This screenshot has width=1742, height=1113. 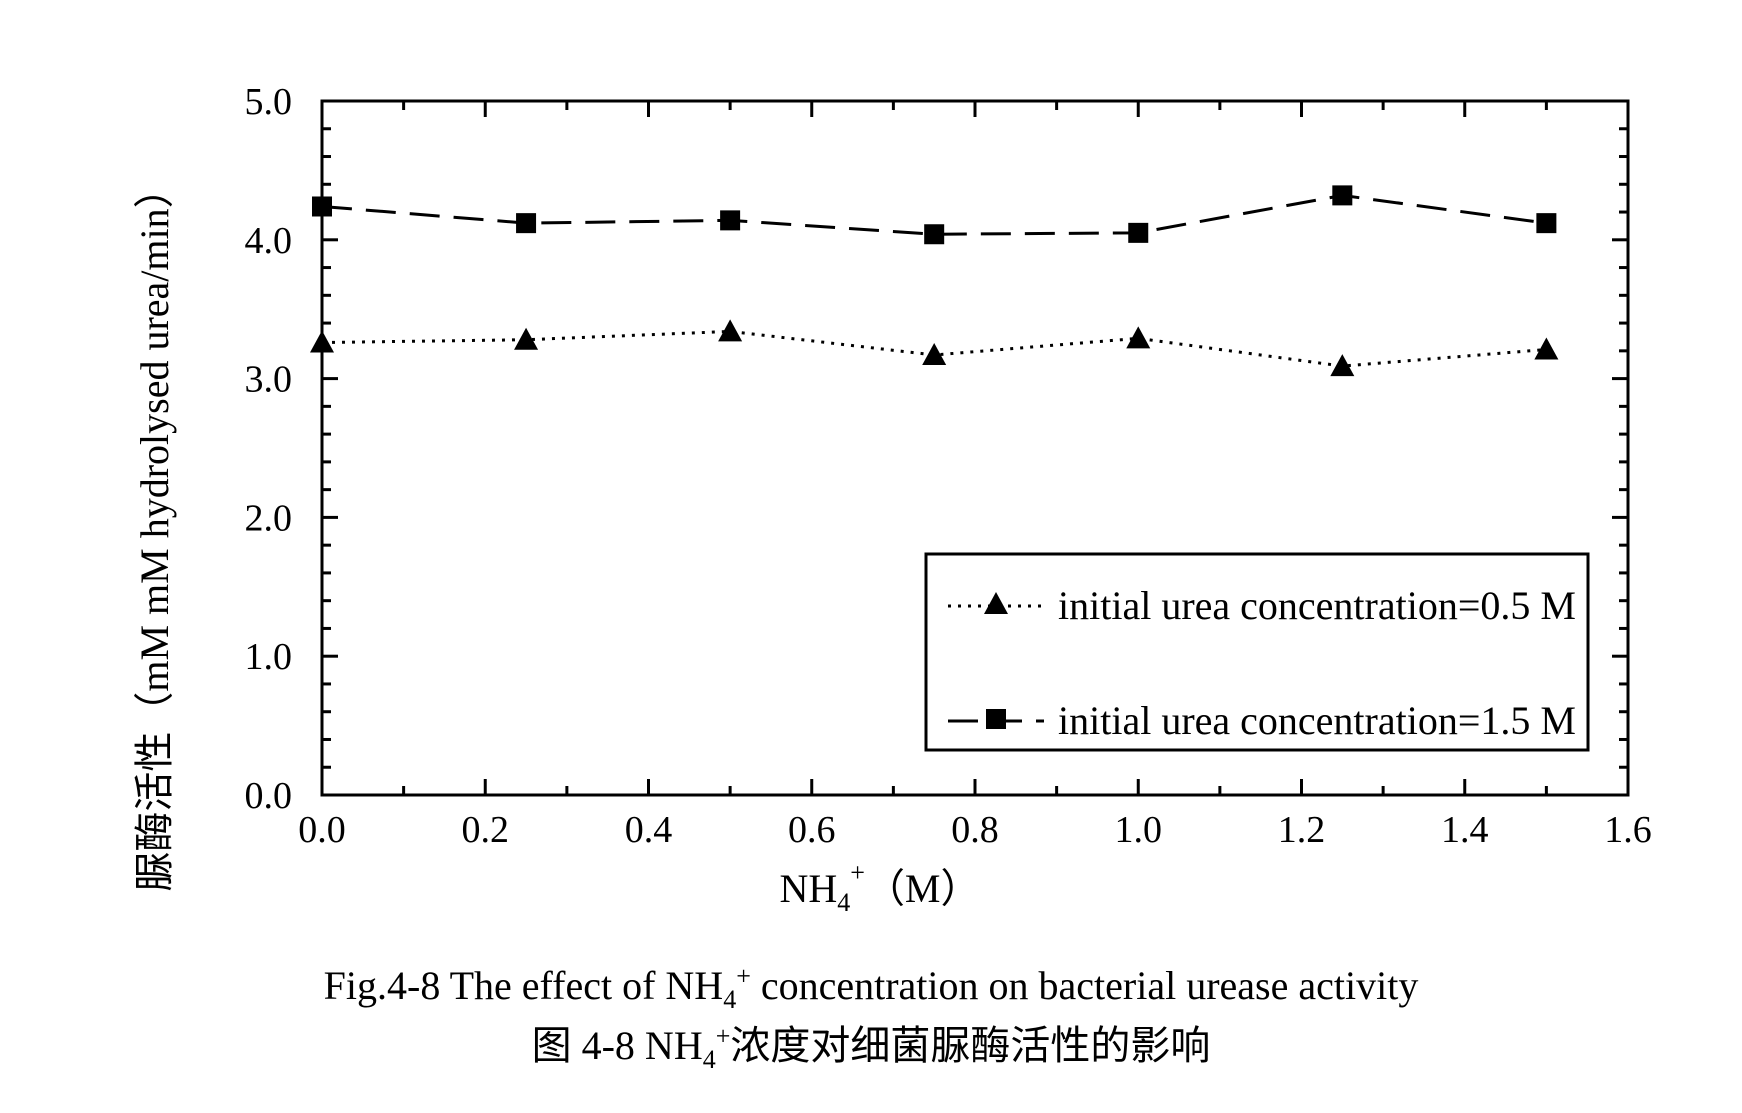 I want to click on x-axis-label-sub: 4, so click(x=843, y=902).